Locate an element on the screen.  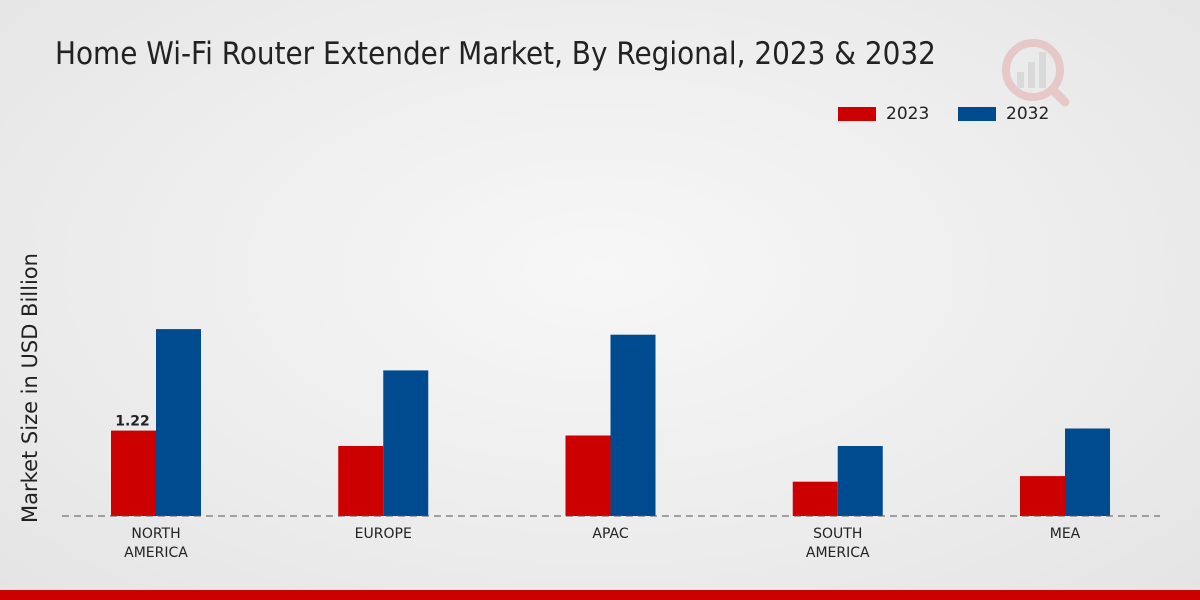
legend-label-2023: 2023 is located at coordinates (908, 114).